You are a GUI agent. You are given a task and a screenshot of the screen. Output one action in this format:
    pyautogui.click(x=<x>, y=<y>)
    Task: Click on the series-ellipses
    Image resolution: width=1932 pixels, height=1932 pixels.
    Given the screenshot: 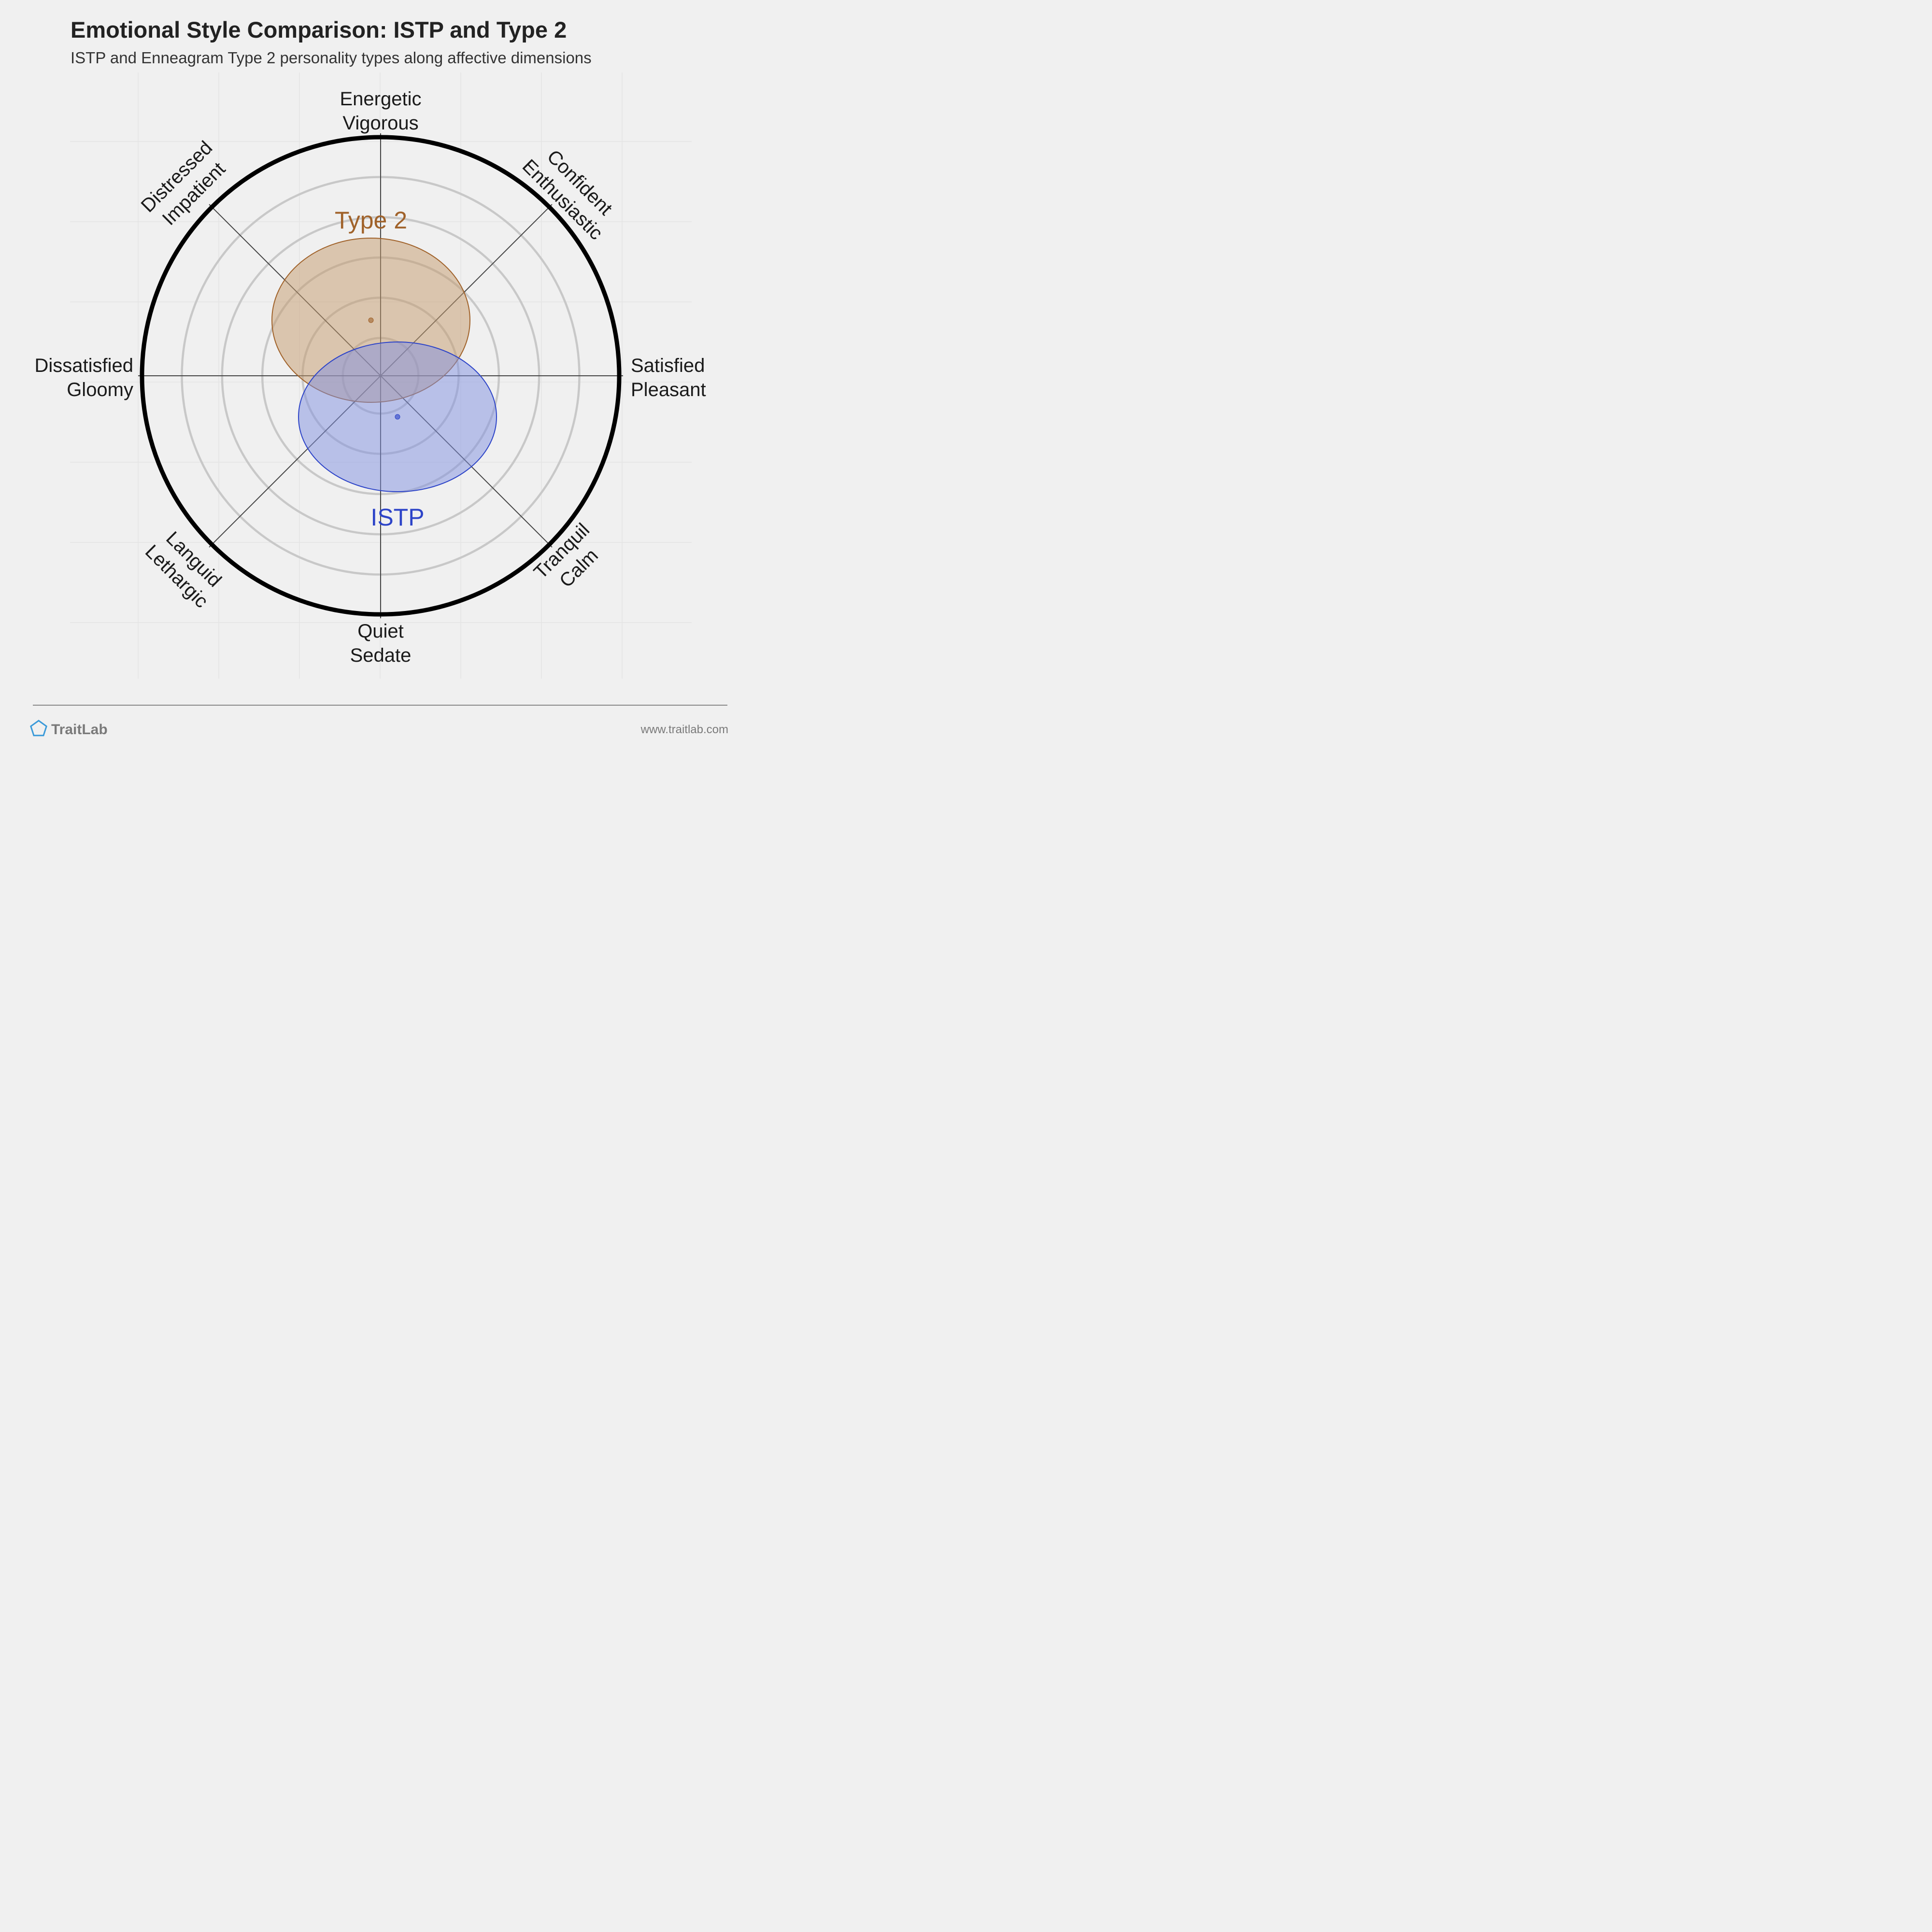 What is the action you would take?
    pyautogui.click(x=384, y=365)
    